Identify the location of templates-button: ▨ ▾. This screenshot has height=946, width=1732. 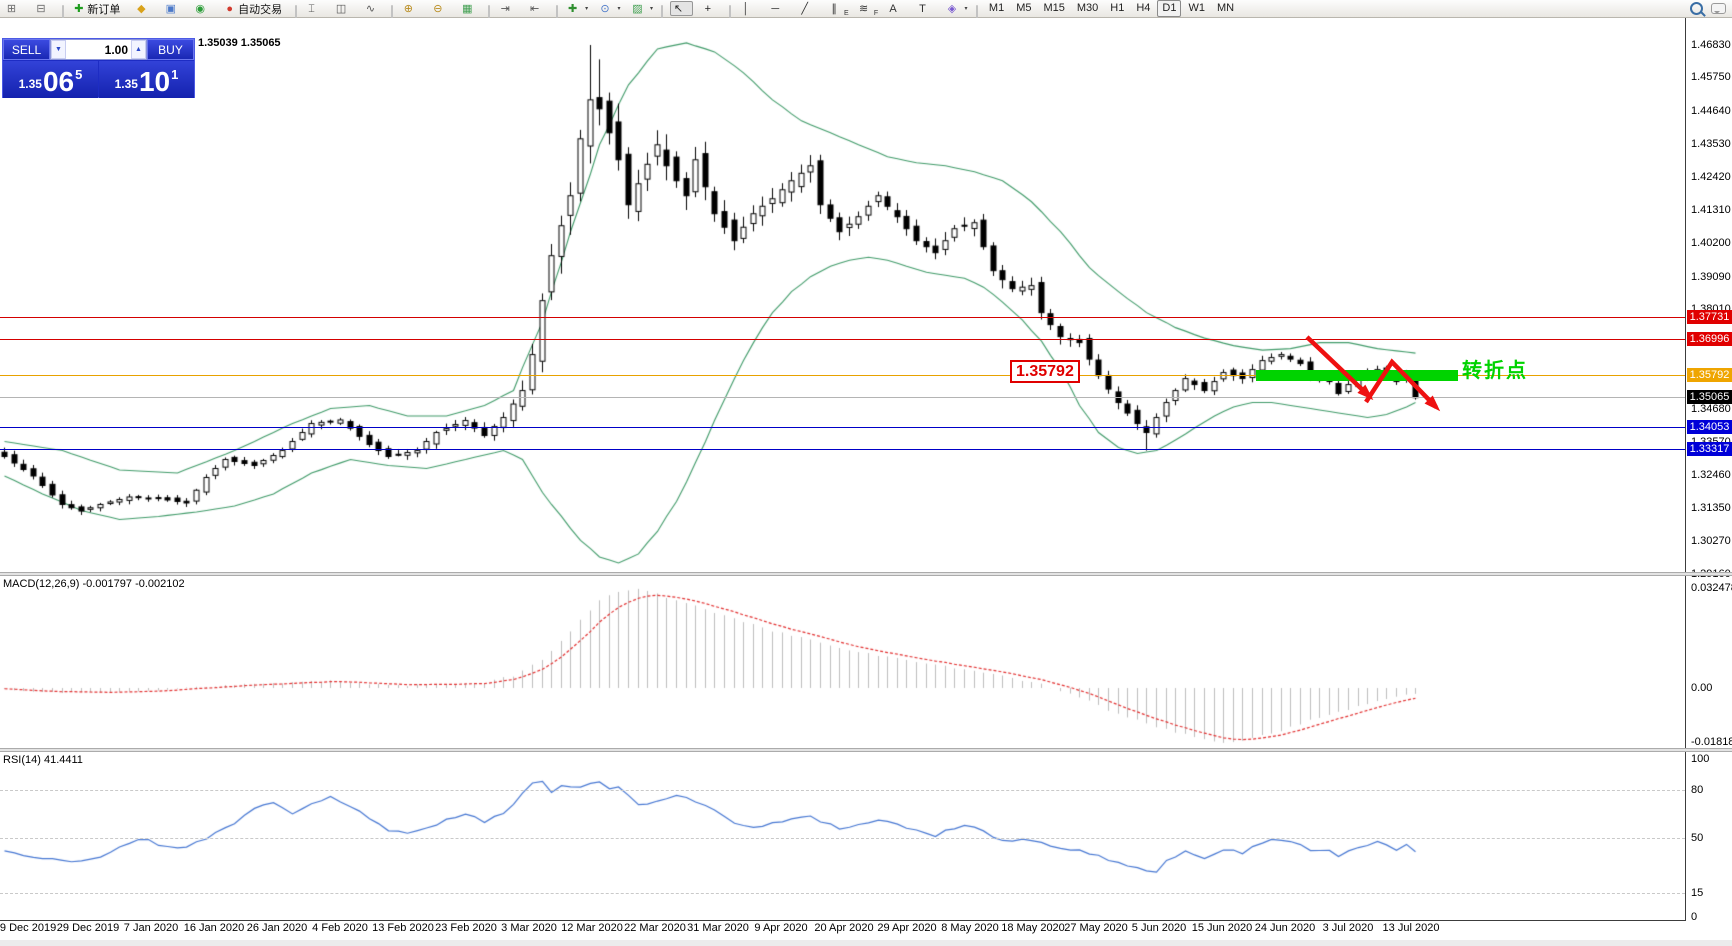
(642, 8).